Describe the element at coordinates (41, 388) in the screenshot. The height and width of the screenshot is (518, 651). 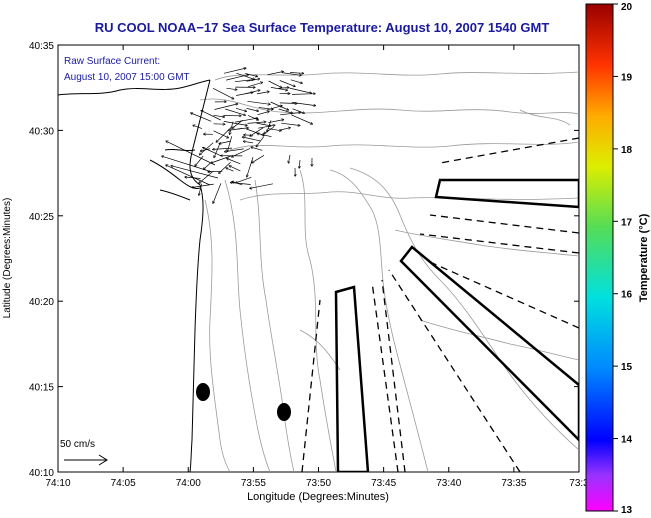
I see `y-tick-label: 40:15` at that location.